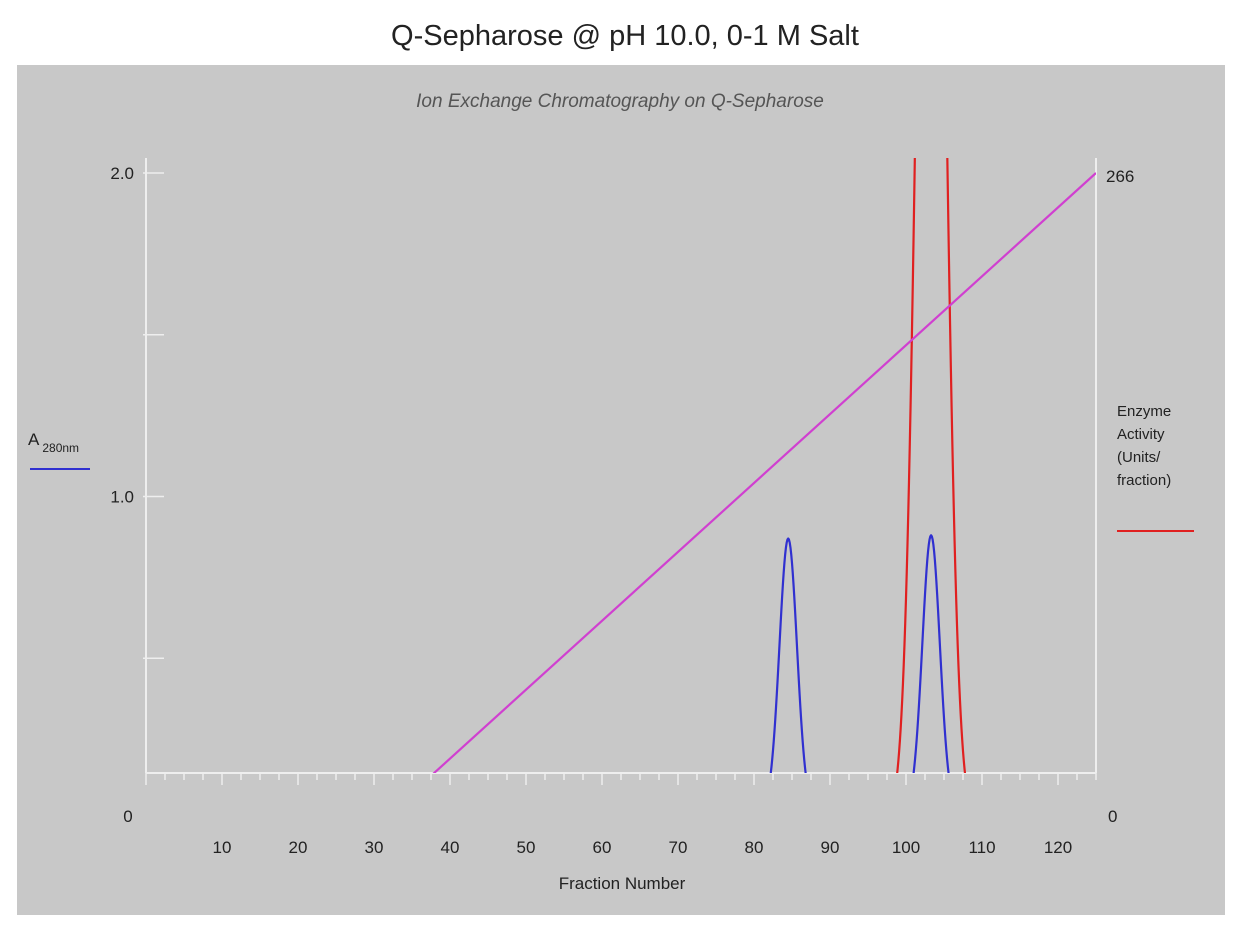 The width and height of the screenshot is (1250, 932). I want to click on y-zero-label-right: 0, so click(1112, 816).